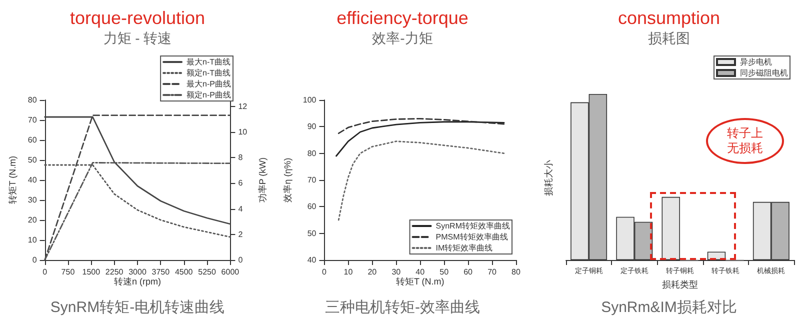 The height and width of the screenshot is (326, 808). What do you see at coordinates (764, 73) in the screenshot?
I see `legend-label: 同步磁阻电机` at bounding box center [764, 73].